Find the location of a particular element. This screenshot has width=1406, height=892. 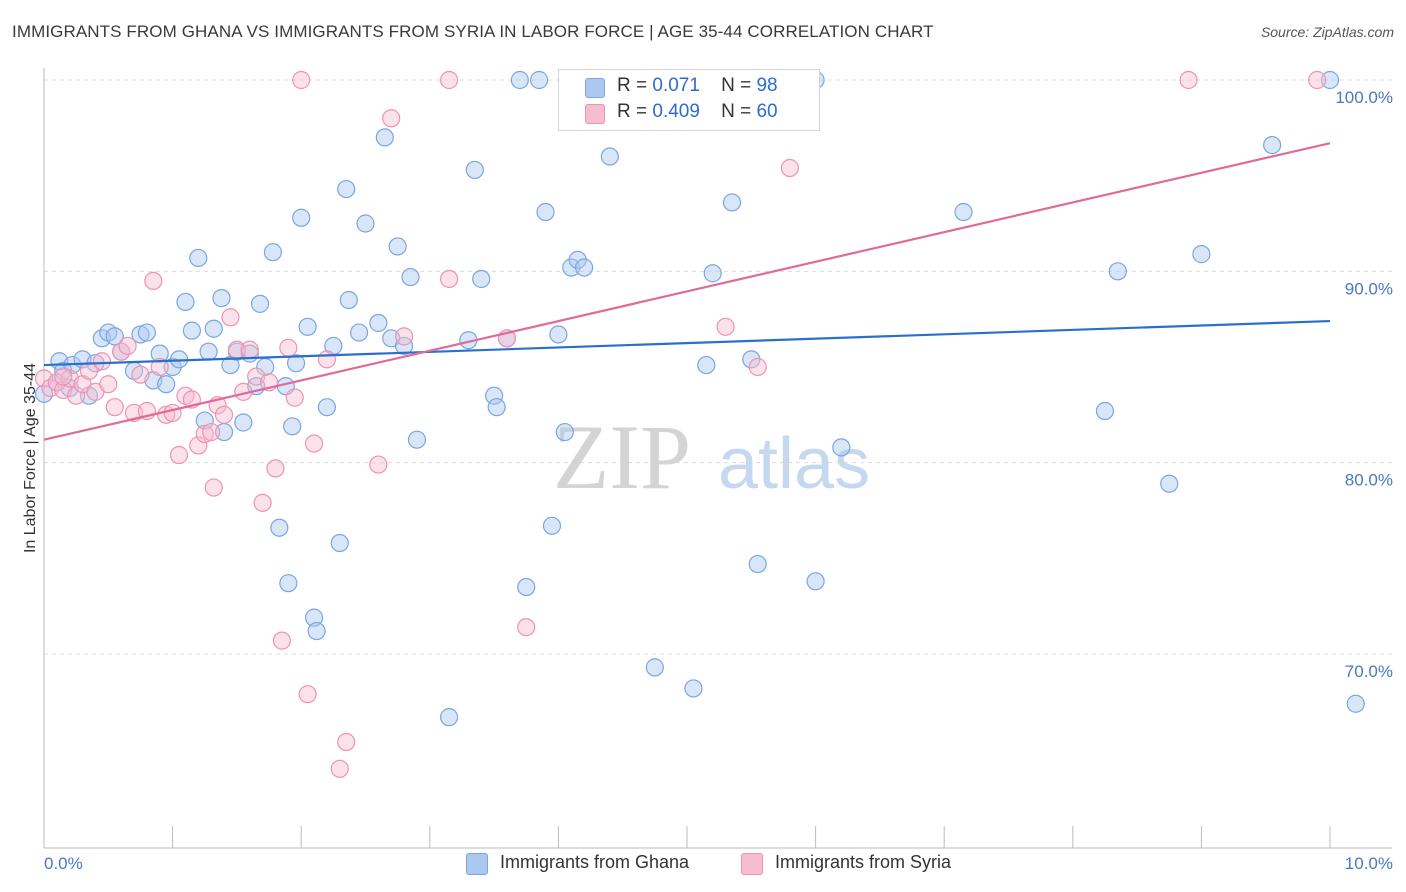

legend-n-value-syria: 60 is located at coordinates (767, 111).